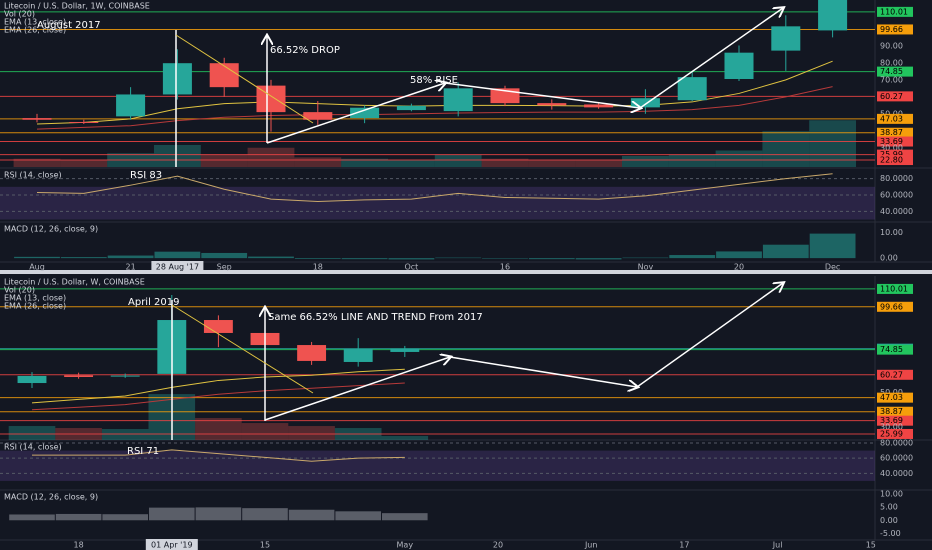  Describe the element at coordinates (889, 520) in the screenshot. I see `macd-tick-label: 0.00` at that location.